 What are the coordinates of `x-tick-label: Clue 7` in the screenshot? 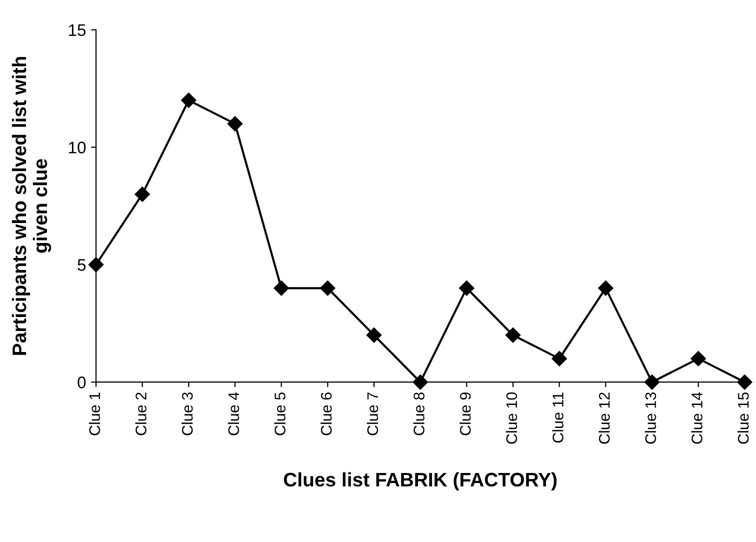 It's located at (372, 414).